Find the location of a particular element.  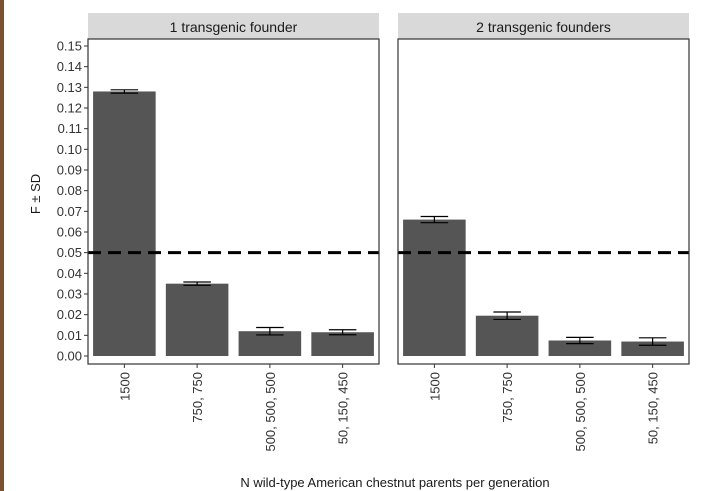

y-tick-label: 0.13 is located at coordinates (69, 87).